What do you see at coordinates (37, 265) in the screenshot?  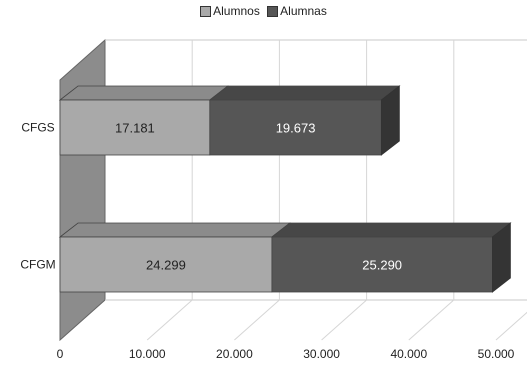 I see `category-label: CFGM` at bounding box center [37, 265].